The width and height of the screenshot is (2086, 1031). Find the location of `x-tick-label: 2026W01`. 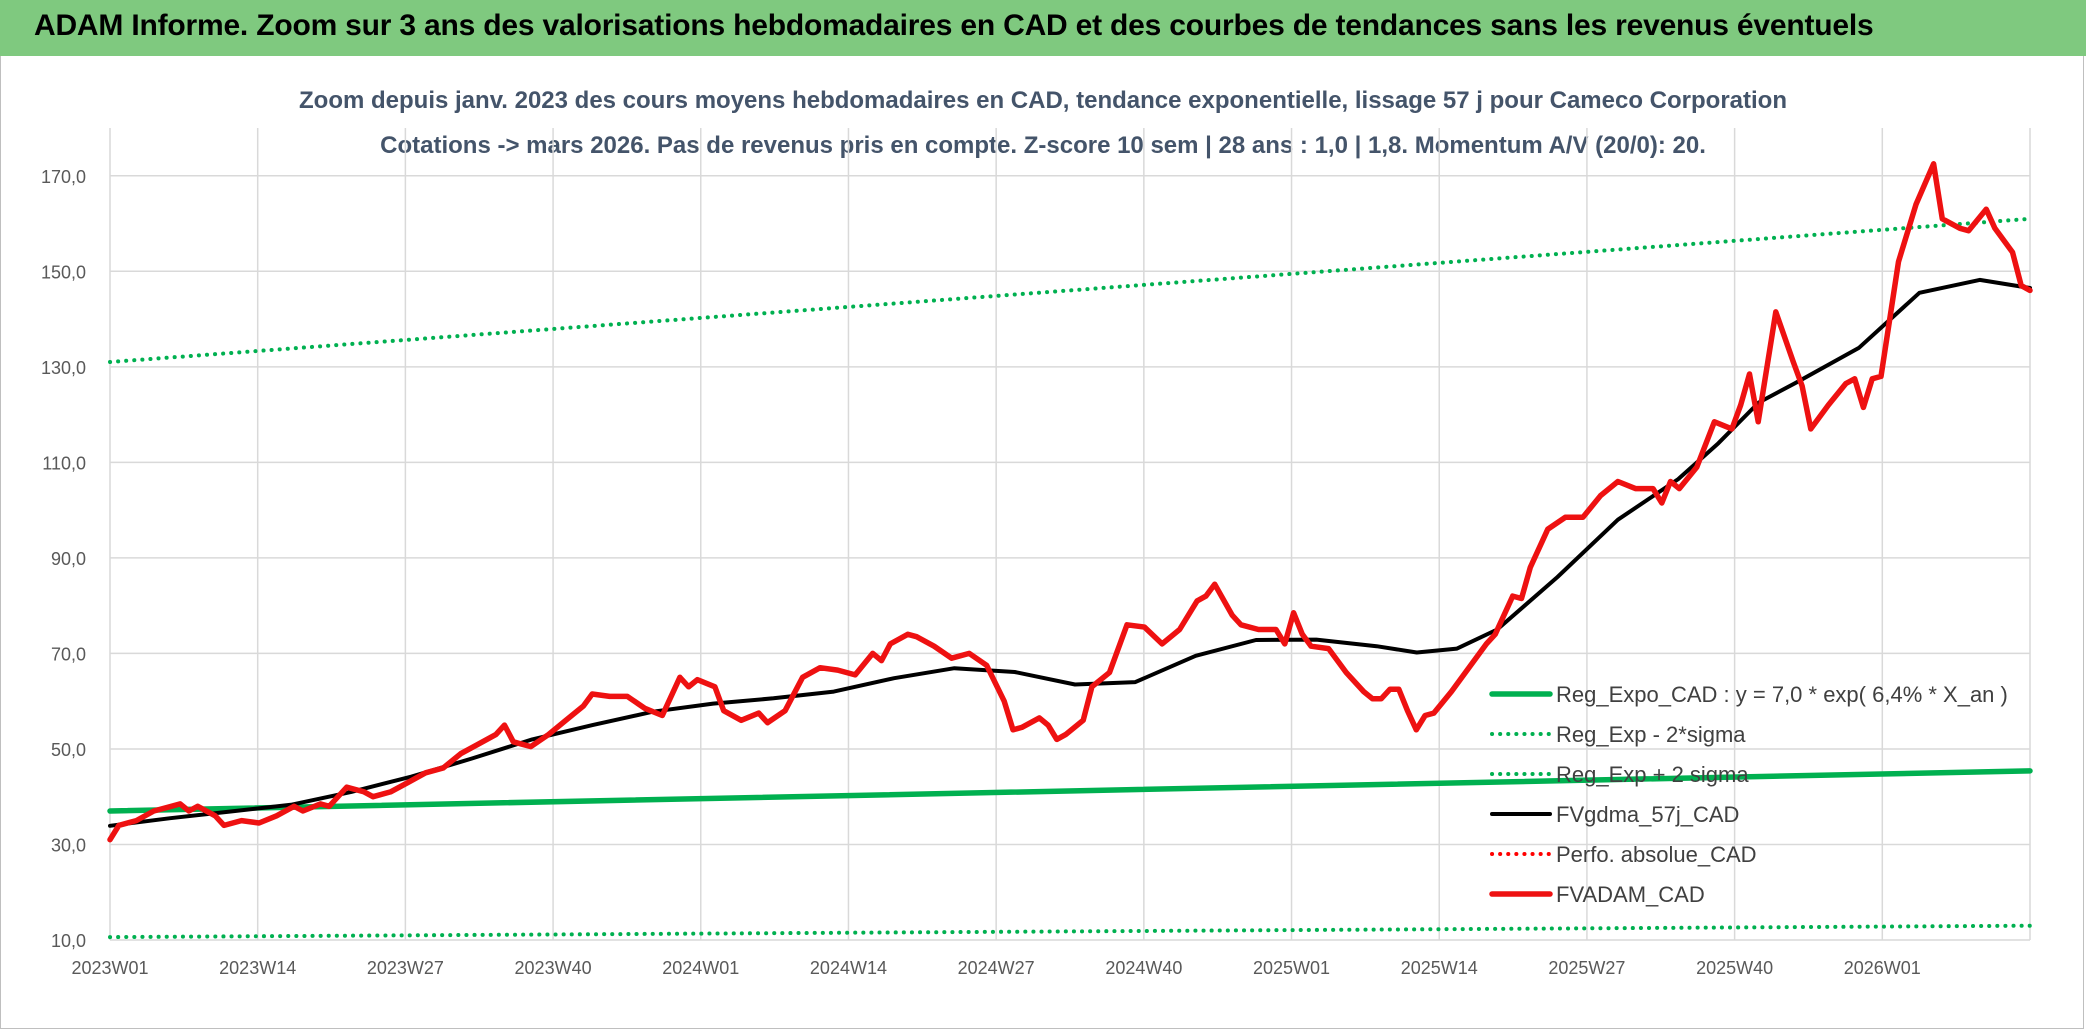

x-tick-label: 2026W01 is located at coordinates (1882, 968).